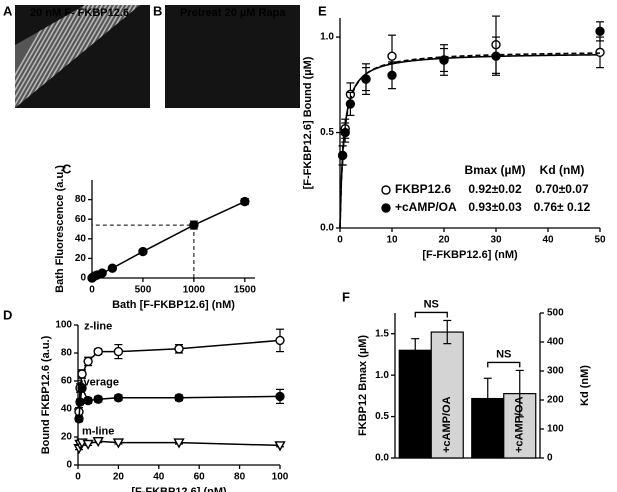 This screenshot has width=617, height=492. Describe the element at coordinates (495, 189) in the screenshot. I see `table-cell: 0.92±0.02` at that location.